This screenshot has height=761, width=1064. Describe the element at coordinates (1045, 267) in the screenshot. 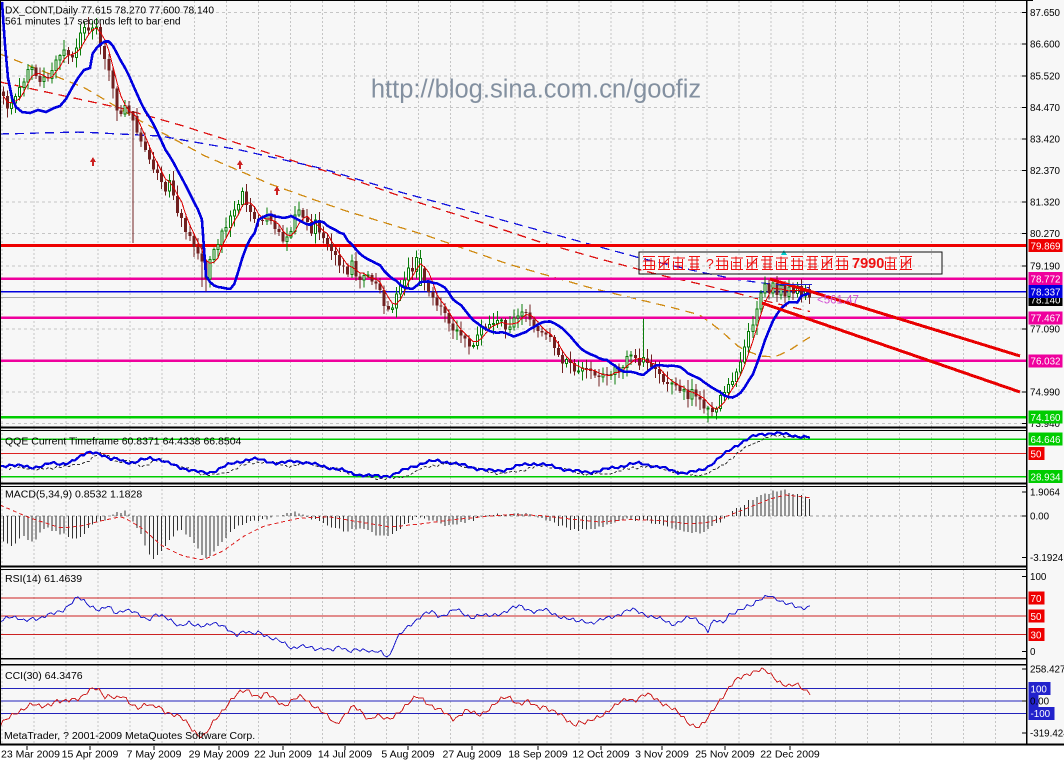

I see `svg-text: 79.190` at that location.